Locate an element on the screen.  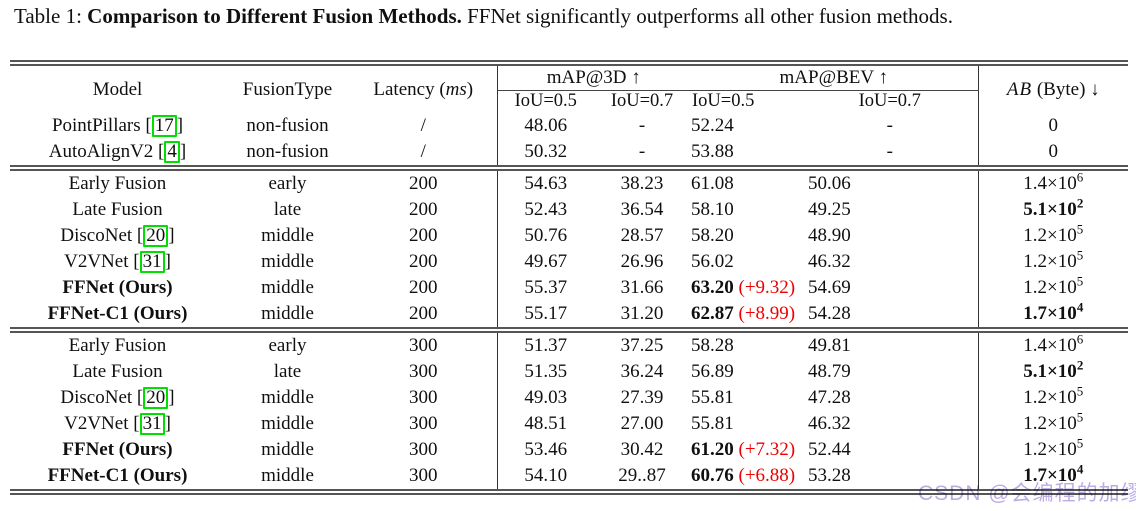
cell-mapbev-iou05: 56.02 is located at coordinates (746, 262).